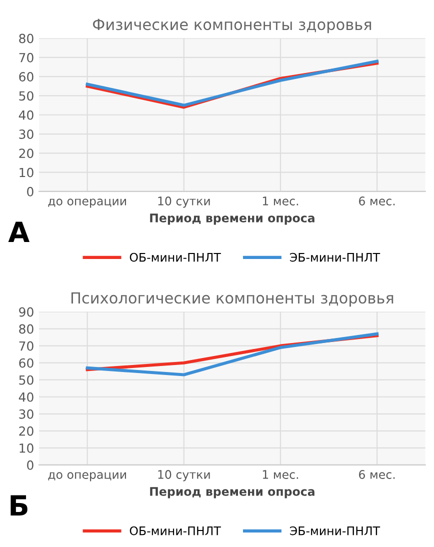  What do you see at coordinates (19, 232) in the screenshot?
I see `text: А` at bounding box center [19, 232].